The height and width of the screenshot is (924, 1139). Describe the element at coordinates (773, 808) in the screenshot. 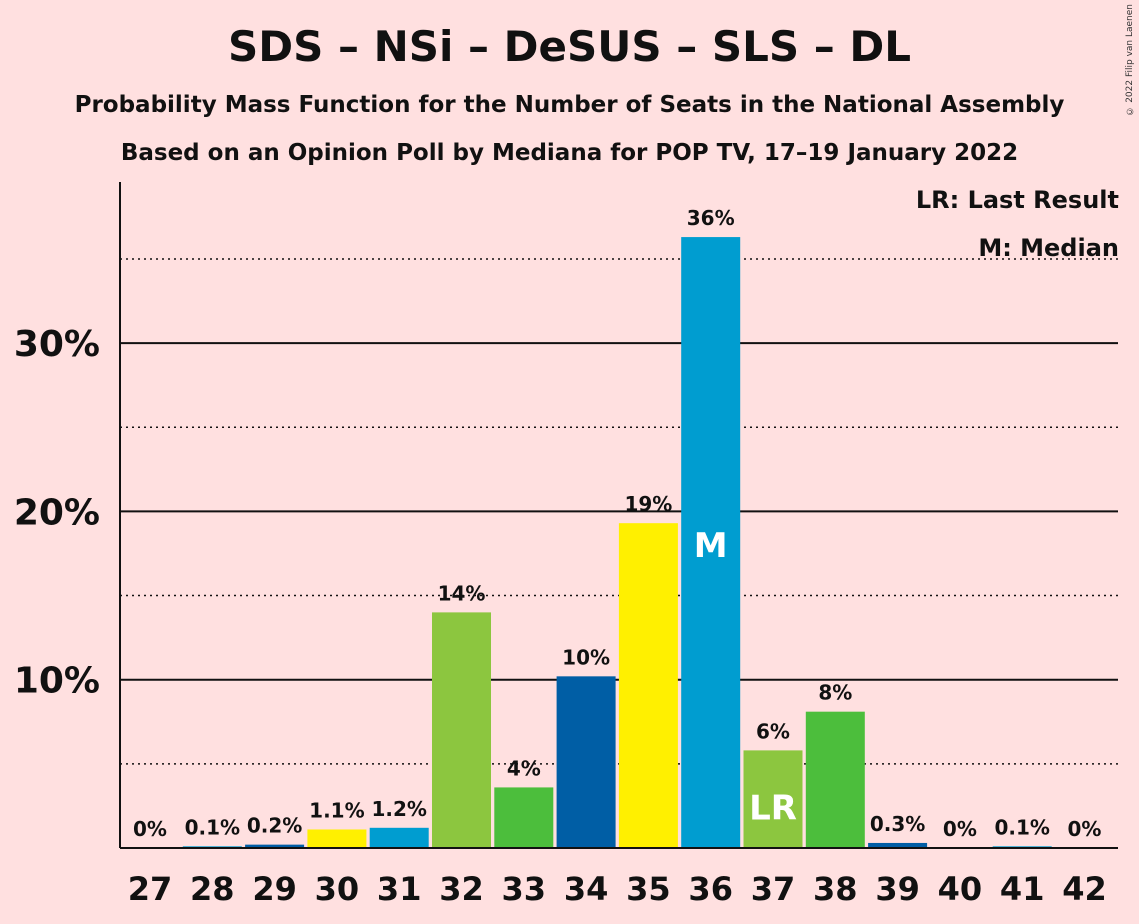

I see `last-result-marker: LR` at that location.